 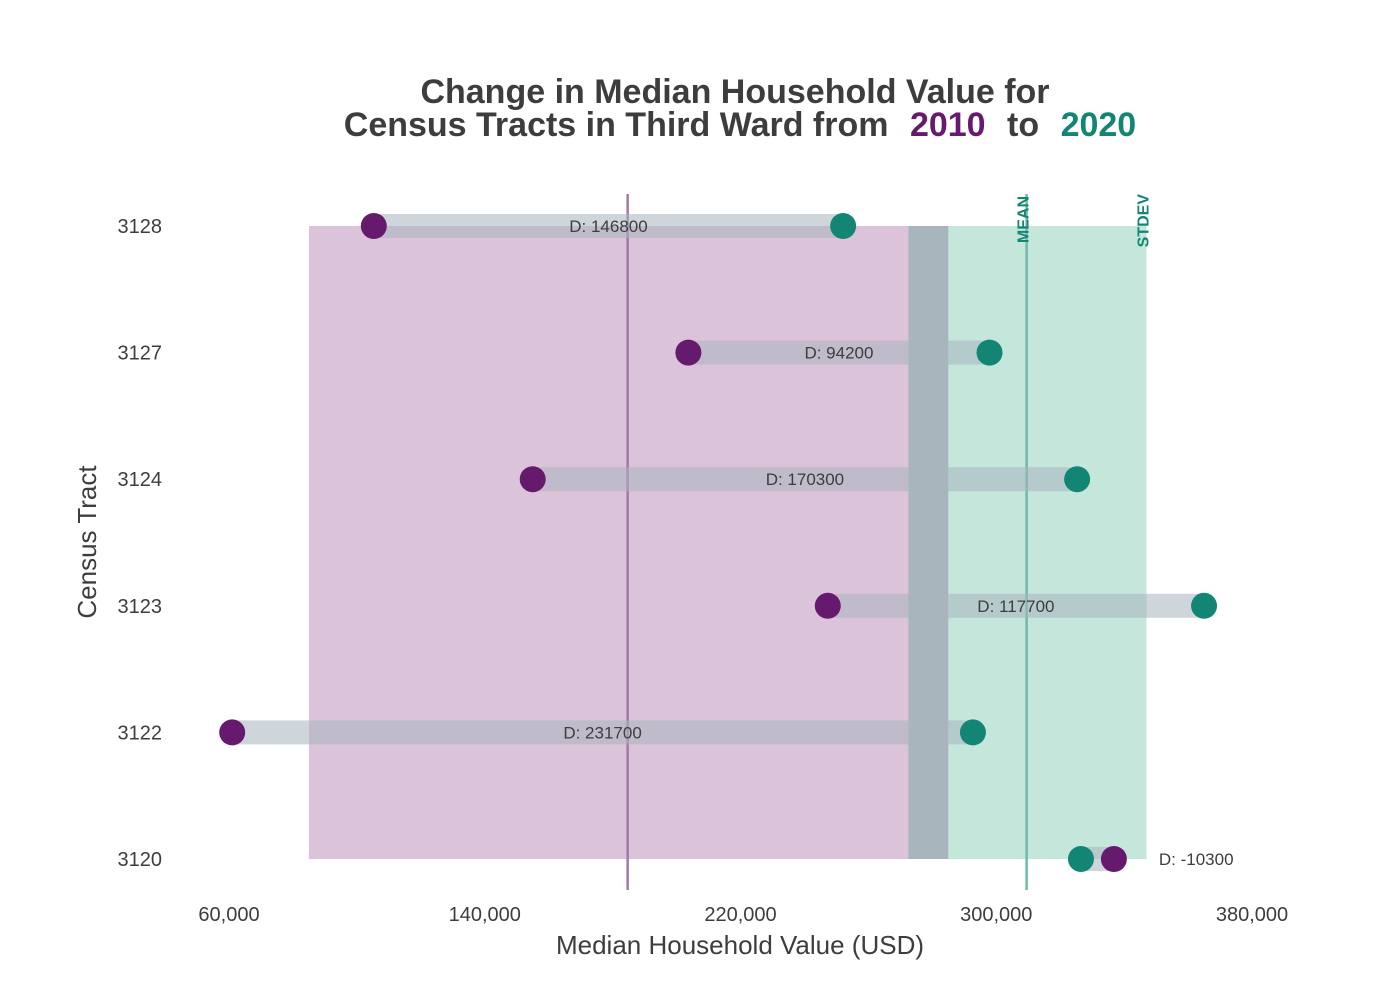 I want to click on x-tick-label: 140,000, so click(x=485, y=915).